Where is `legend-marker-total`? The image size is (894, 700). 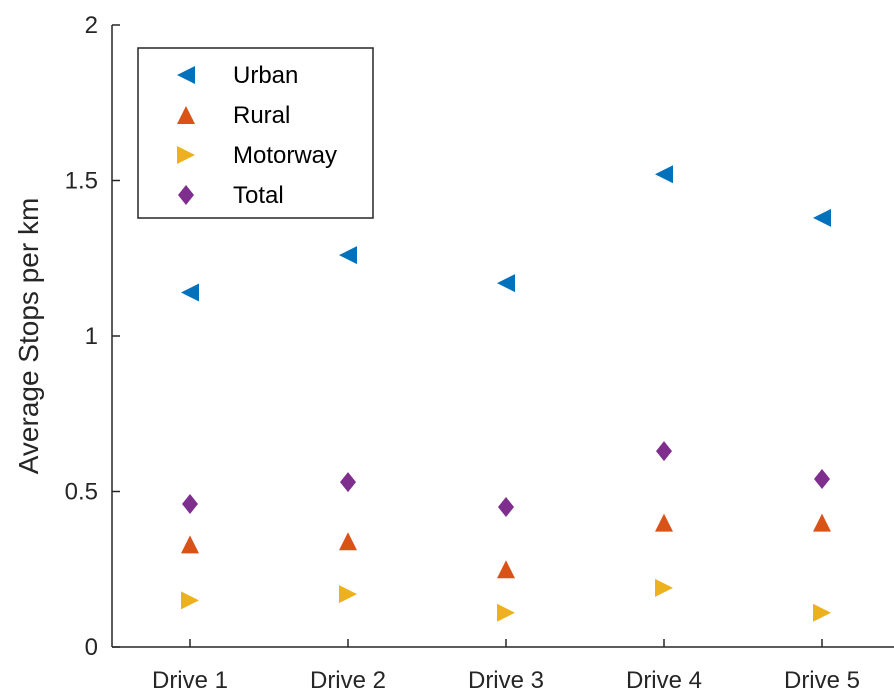
legend-marker-total is located at coordinates (186, 195).